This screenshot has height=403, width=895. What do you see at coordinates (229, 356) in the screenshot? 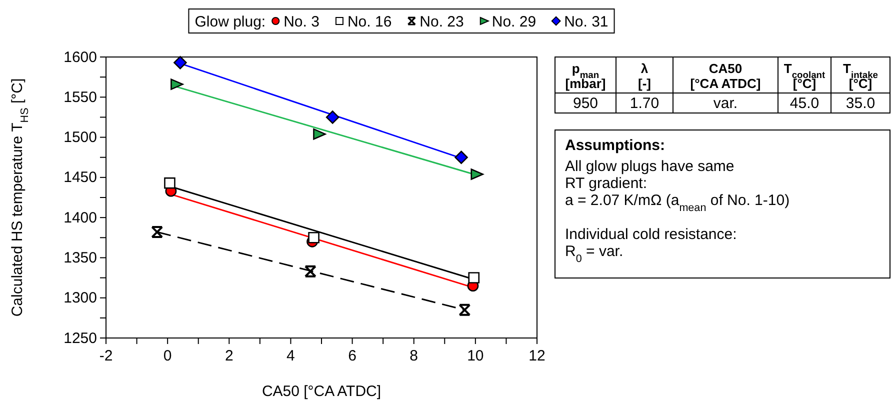
I see `x-tick-label: 2` at bounding box center [229, 356].